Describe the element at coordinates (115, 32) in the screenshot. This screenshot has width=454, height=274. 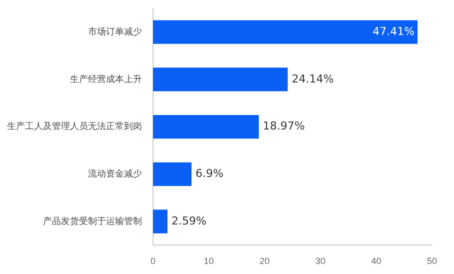
I see `y-tick-label: 市场订单减少` at that location.